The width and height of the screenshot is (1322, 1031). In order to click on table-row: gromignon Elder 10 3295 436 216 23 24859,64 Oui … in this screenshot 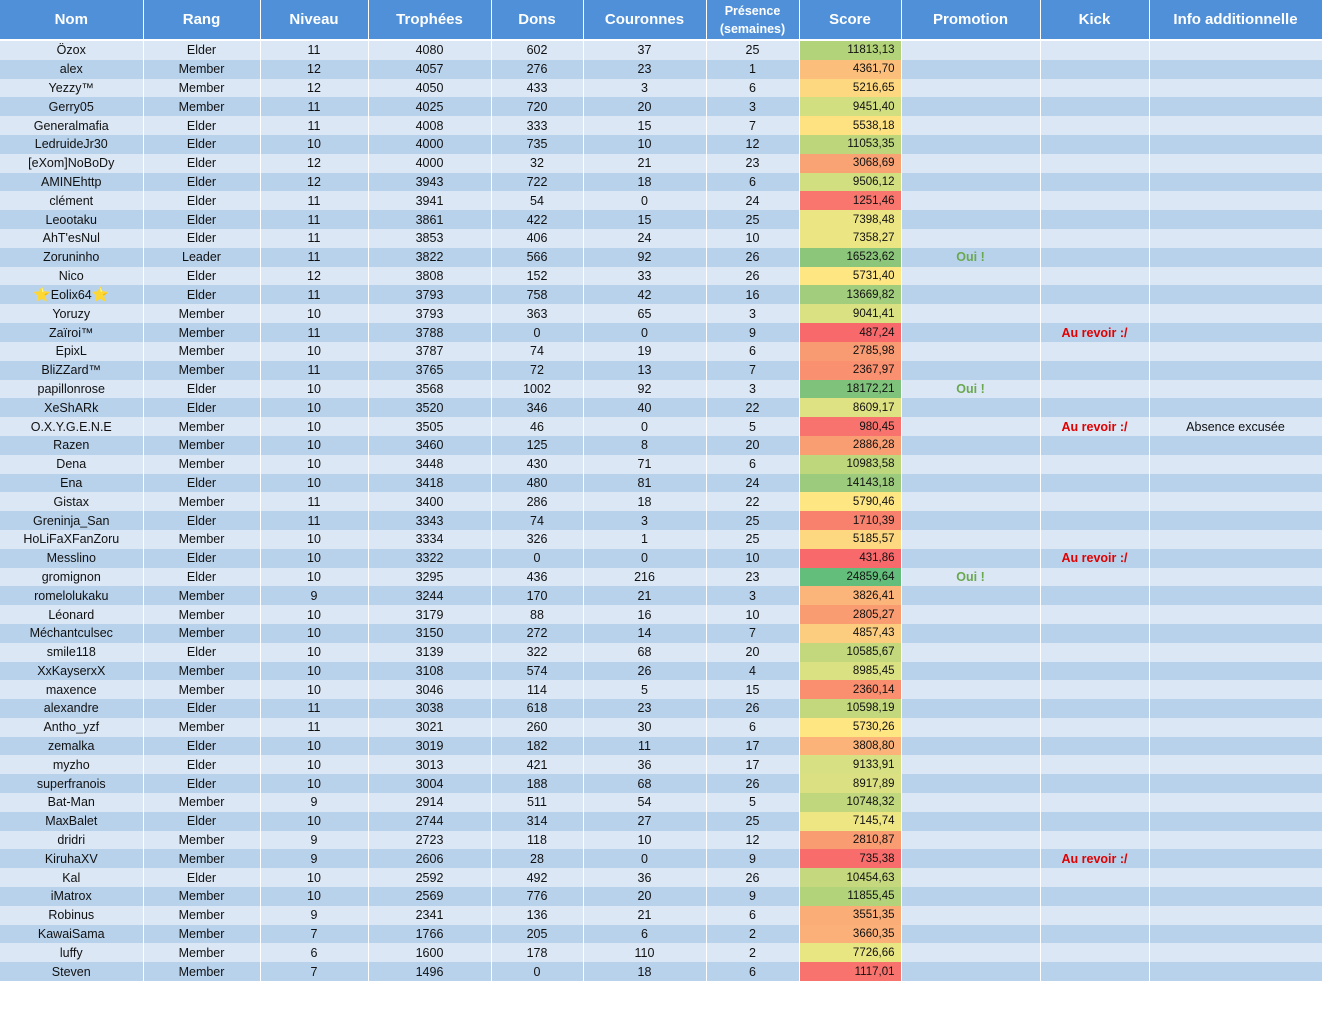, I will do `click(661, 577)`.